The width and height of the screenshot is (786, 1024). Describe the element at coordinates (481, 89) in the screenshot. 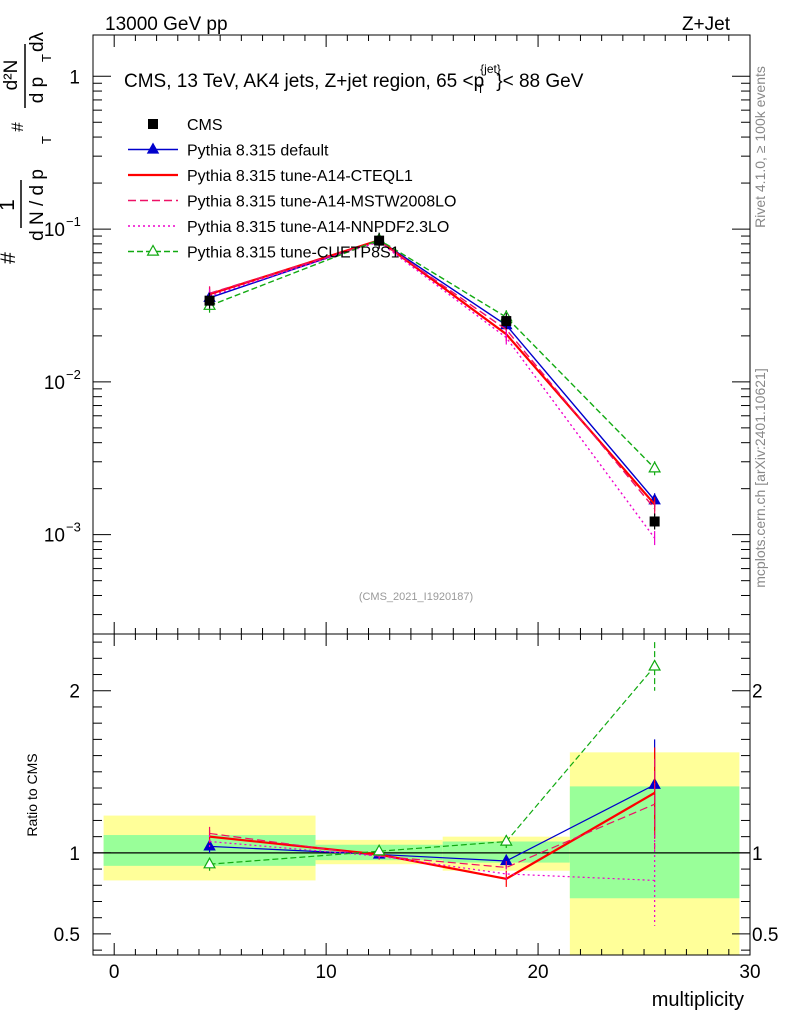

I see `title-sub: T` at that location.